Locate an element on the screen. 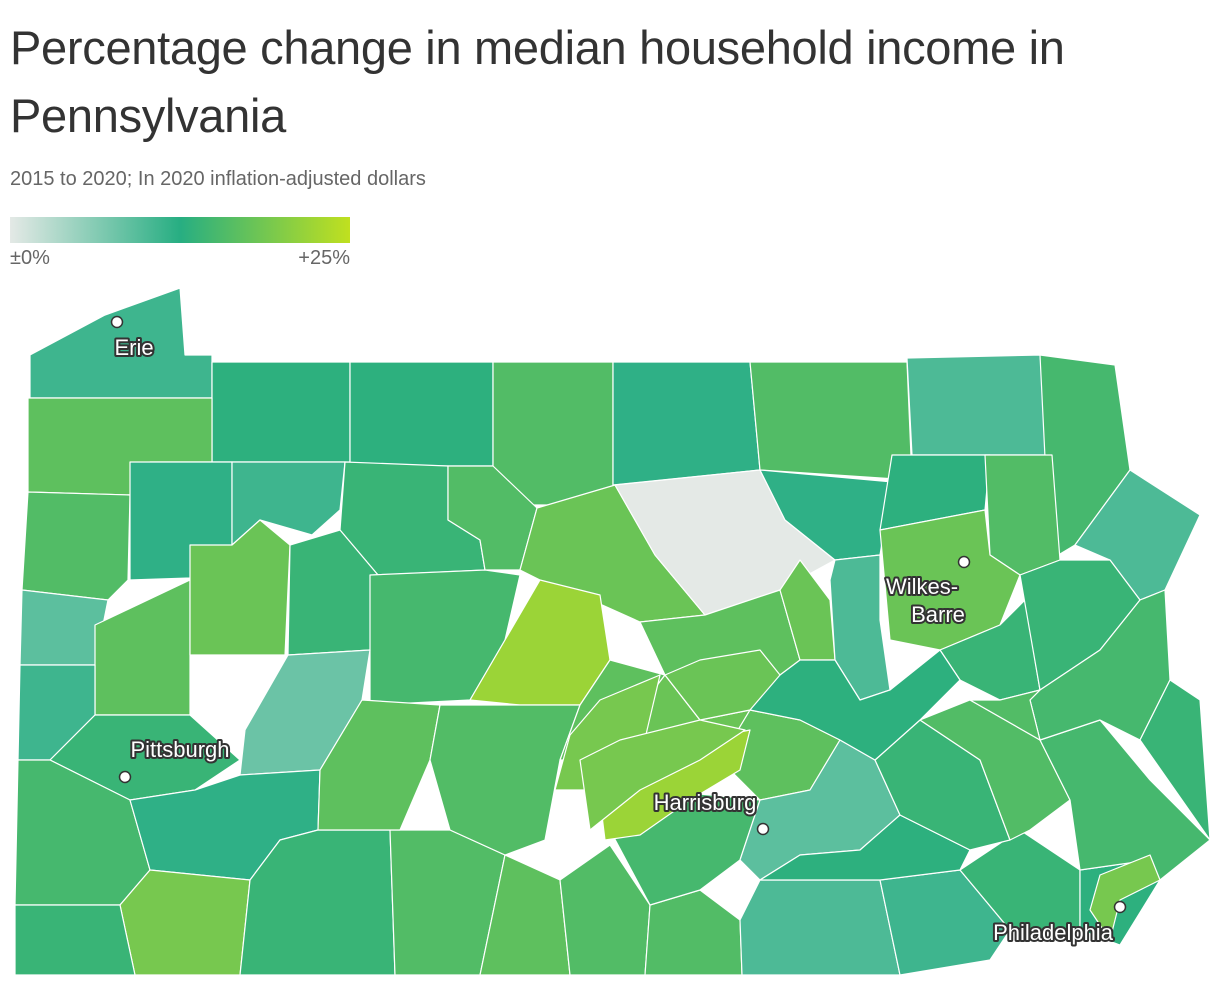  city-label: Barre is located at coordinates (938, 614).